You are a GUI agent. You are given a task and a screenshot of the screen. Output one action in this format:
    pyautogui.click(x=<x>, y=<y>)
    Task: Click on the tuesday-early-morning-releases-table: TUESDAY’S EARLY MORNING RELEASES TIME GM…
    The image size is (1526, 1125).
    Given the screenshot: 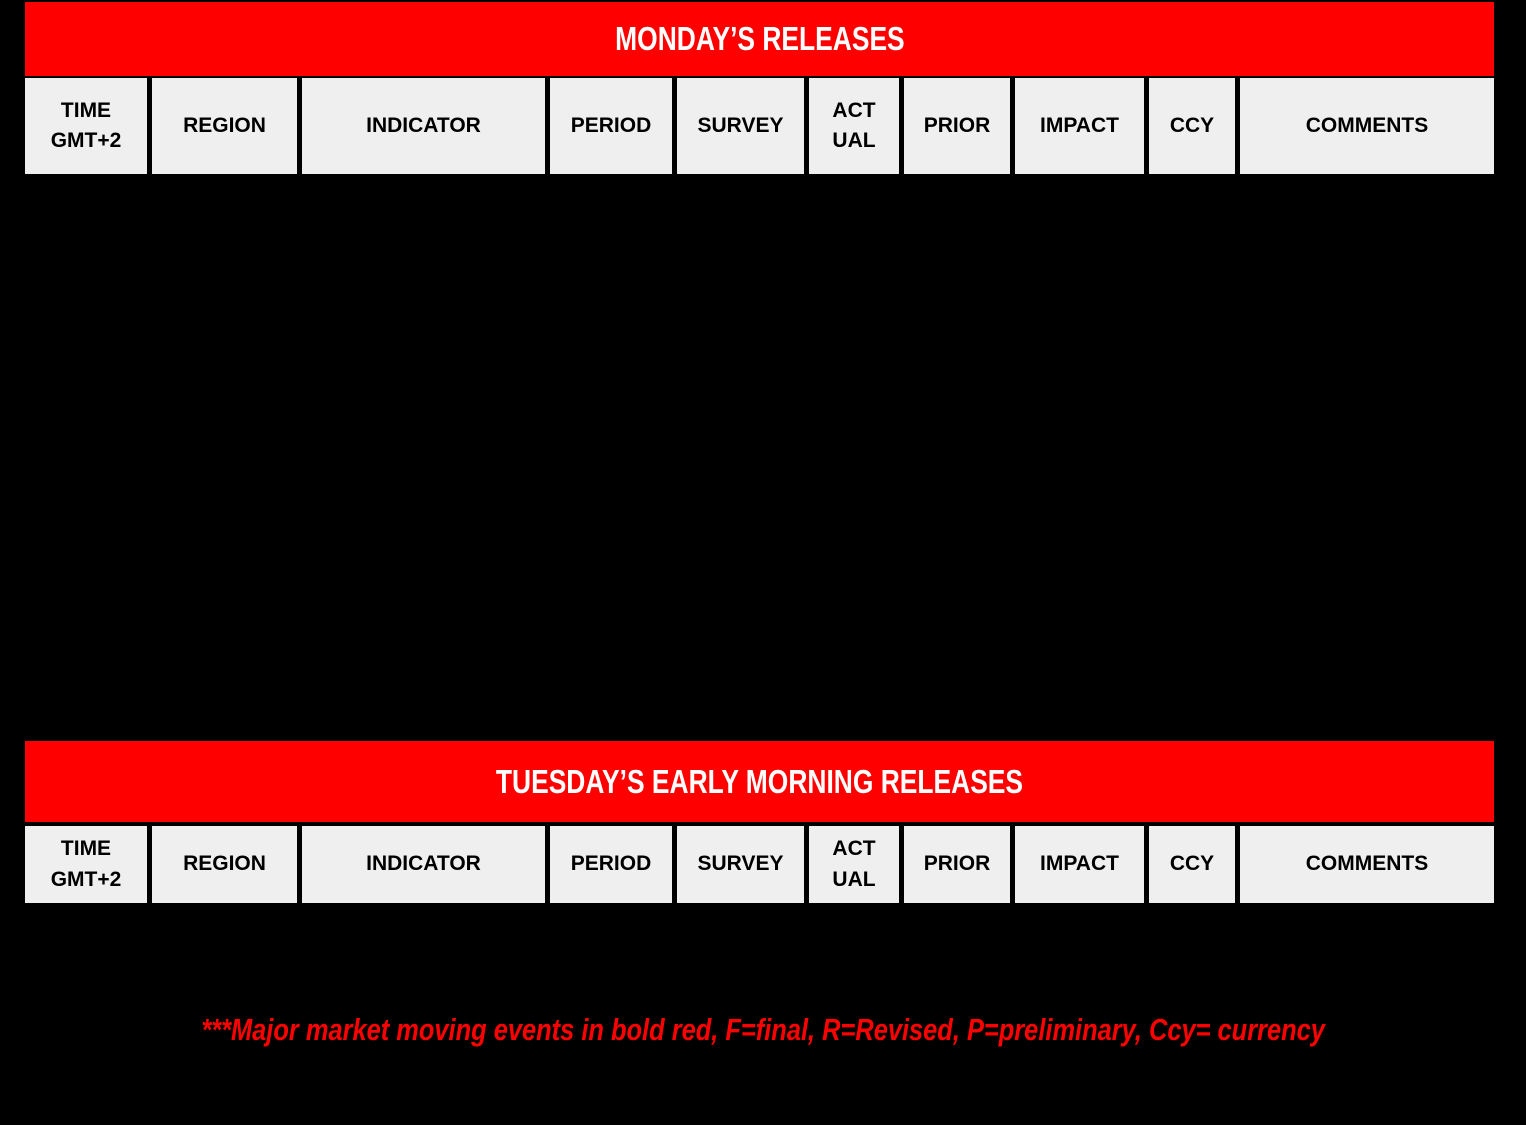 What is the action you would take?
    pyautogui.click(x=759, y=822)
    